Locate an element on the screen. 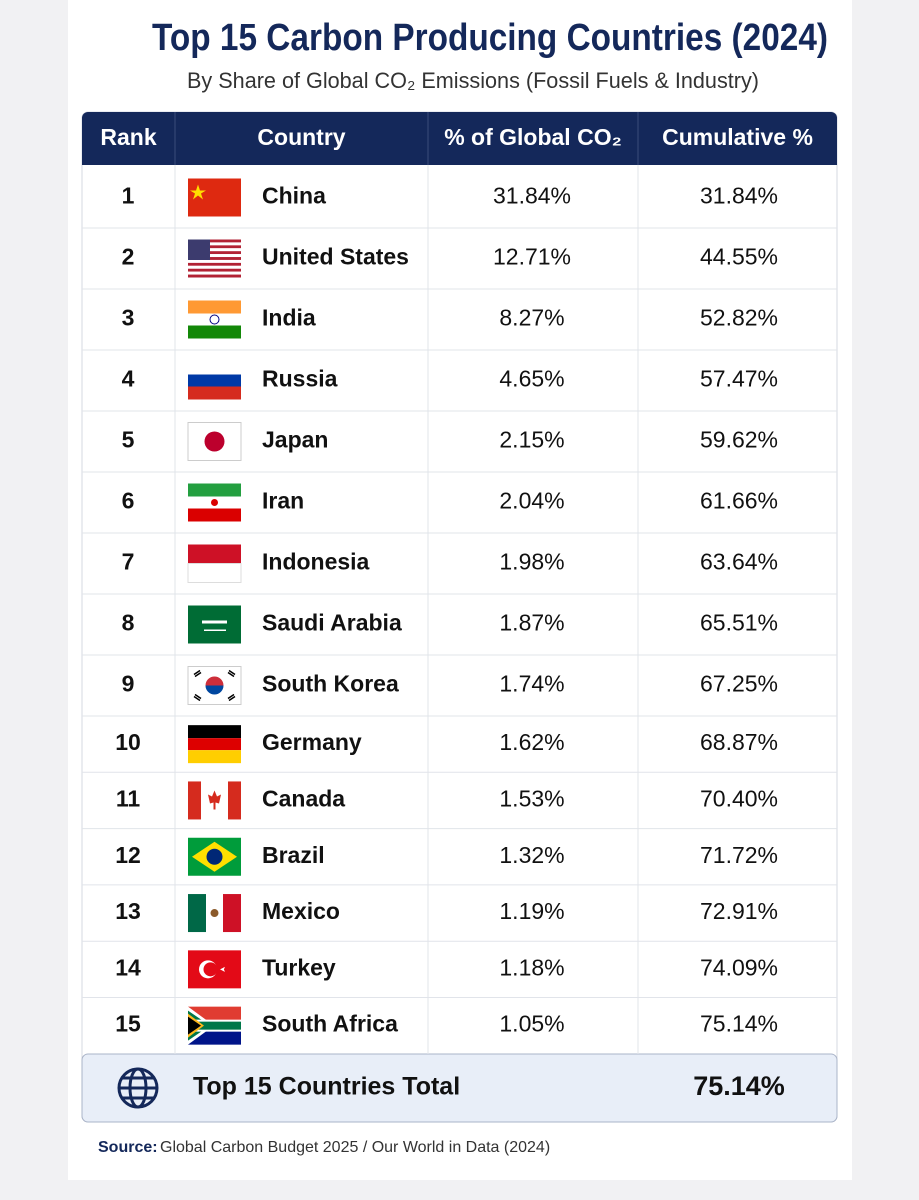 This screenshot has width=919, height=1200. share-cell: 31.84% is located at coordinates (532, 196).